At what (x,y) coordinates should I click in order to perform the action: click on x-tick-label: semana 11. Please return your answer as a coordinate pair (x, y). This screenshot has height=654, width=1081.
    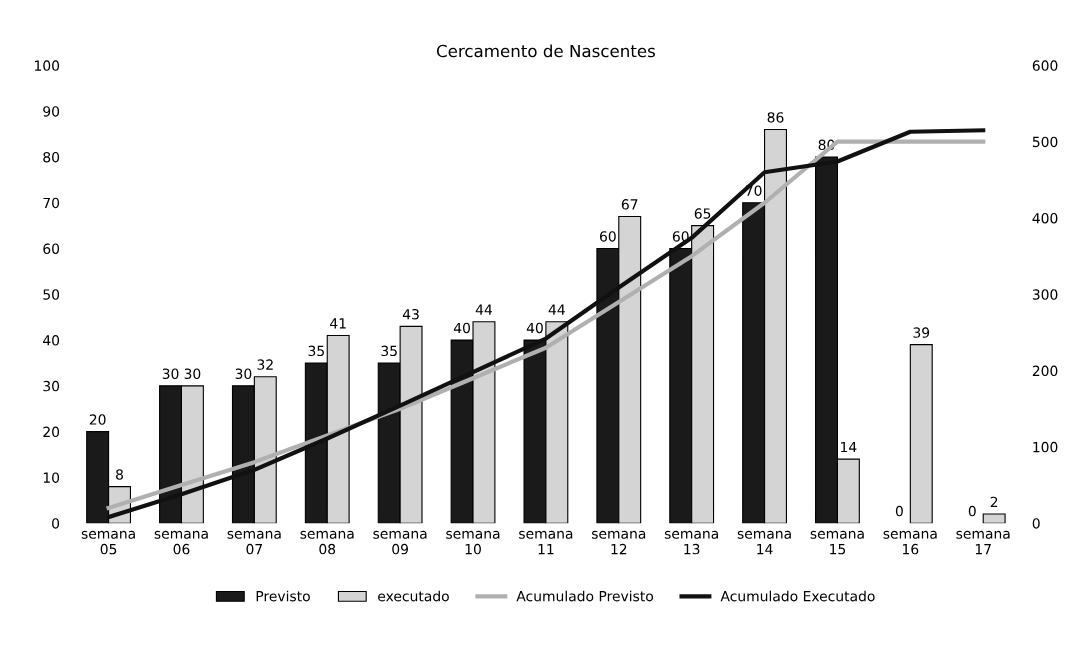
    Looking at the image, I should click on (546, 542).